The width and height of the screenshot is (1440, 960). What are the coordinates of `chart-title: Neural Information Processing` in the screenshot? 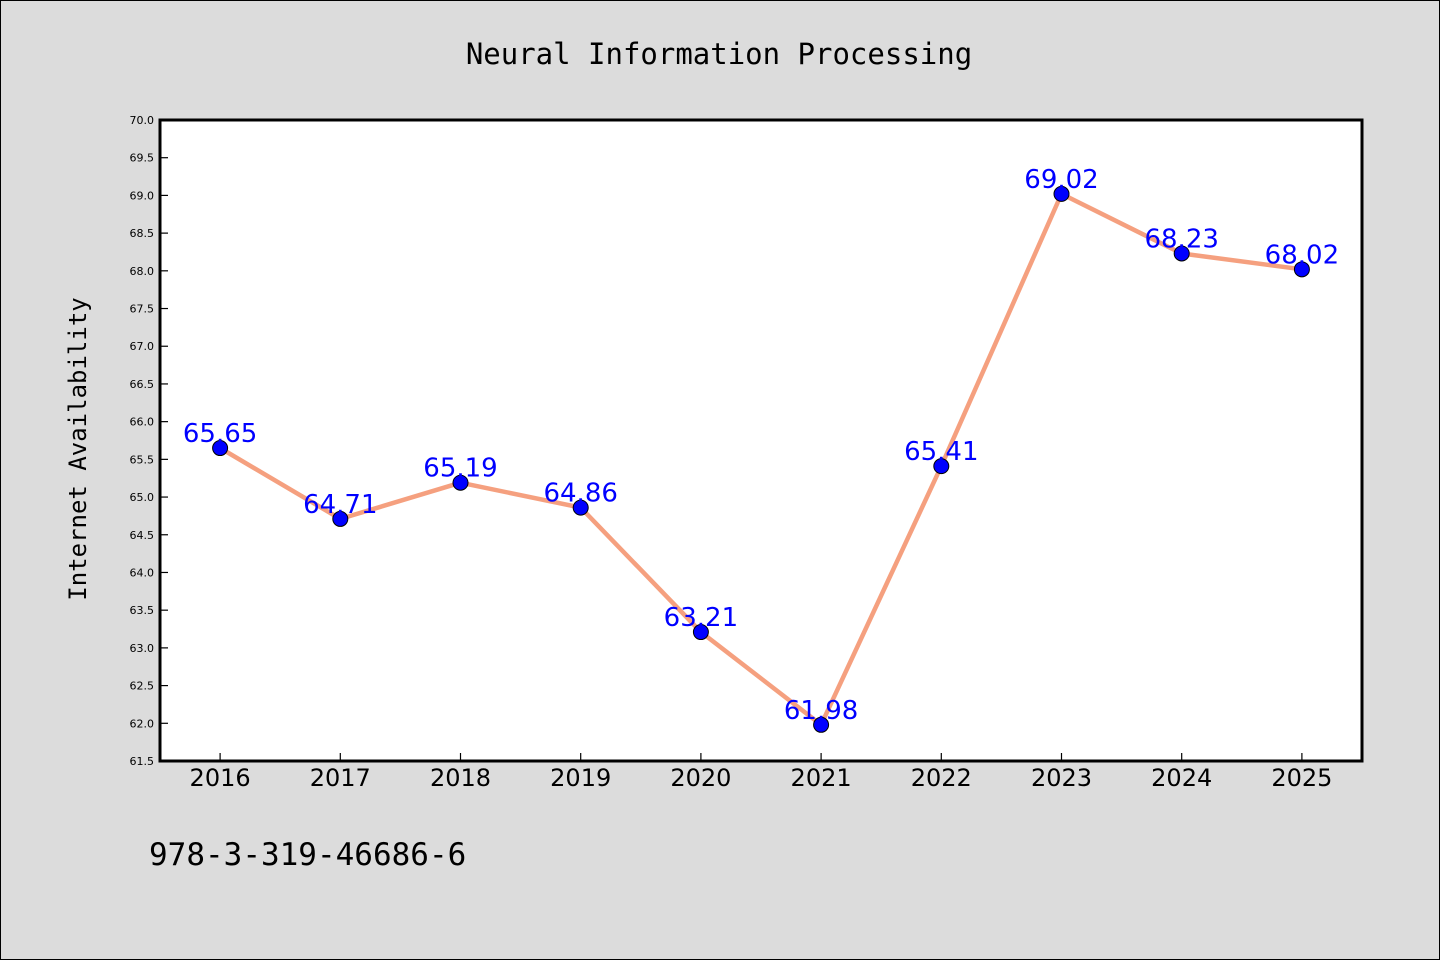 It's located at (719, 54).